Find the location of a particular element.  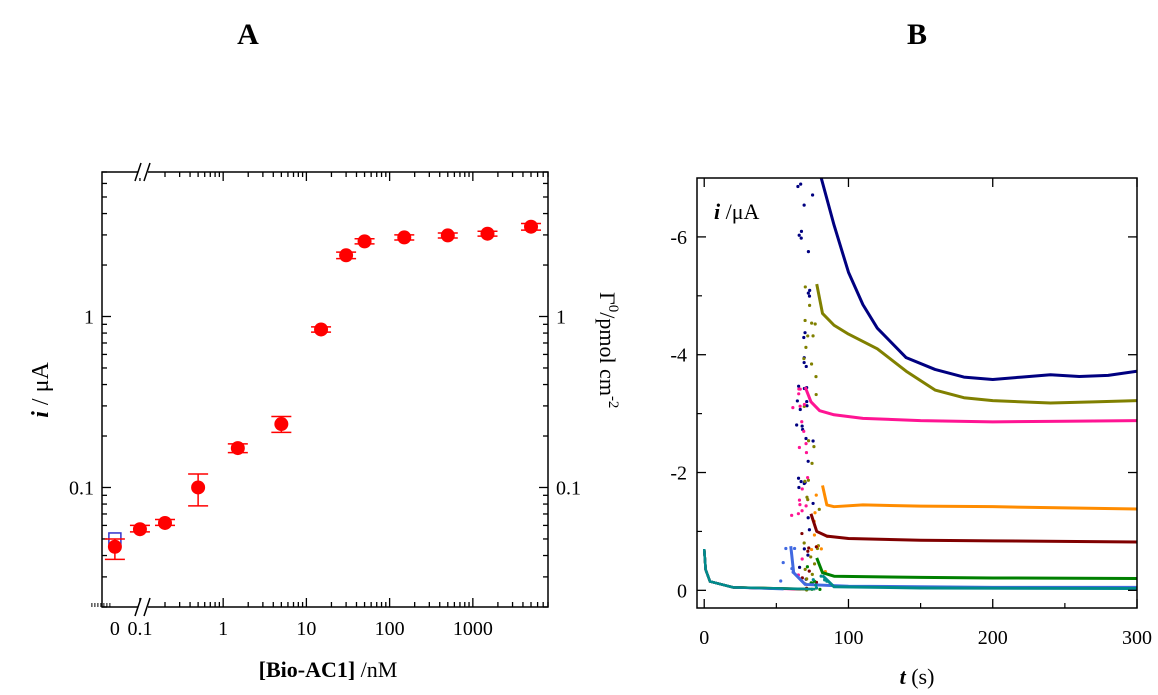

chart-b-ylabel-symbol: i is located at coordinates (717, 211).